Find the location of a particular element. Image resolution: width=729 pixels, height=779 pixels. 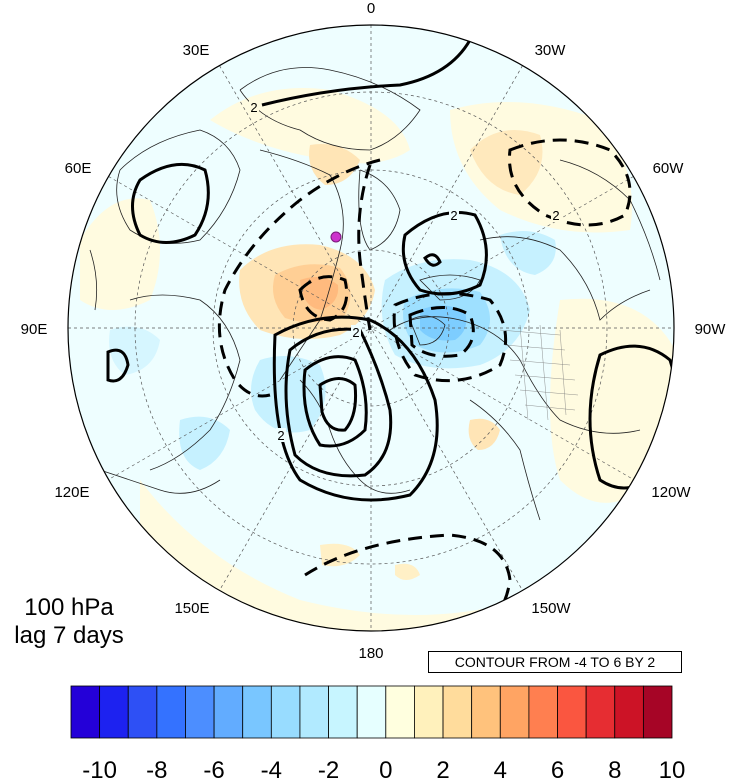

level-label: 100 hPa is located at coordinates (69, 607).